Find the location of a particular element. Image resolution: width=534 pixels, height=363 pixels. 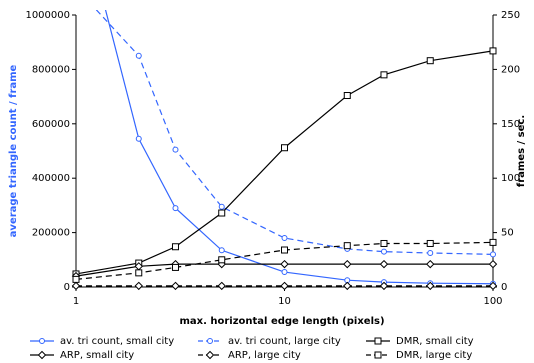

legend-label: av. tri count, small city is located at coordinates (117, 341).